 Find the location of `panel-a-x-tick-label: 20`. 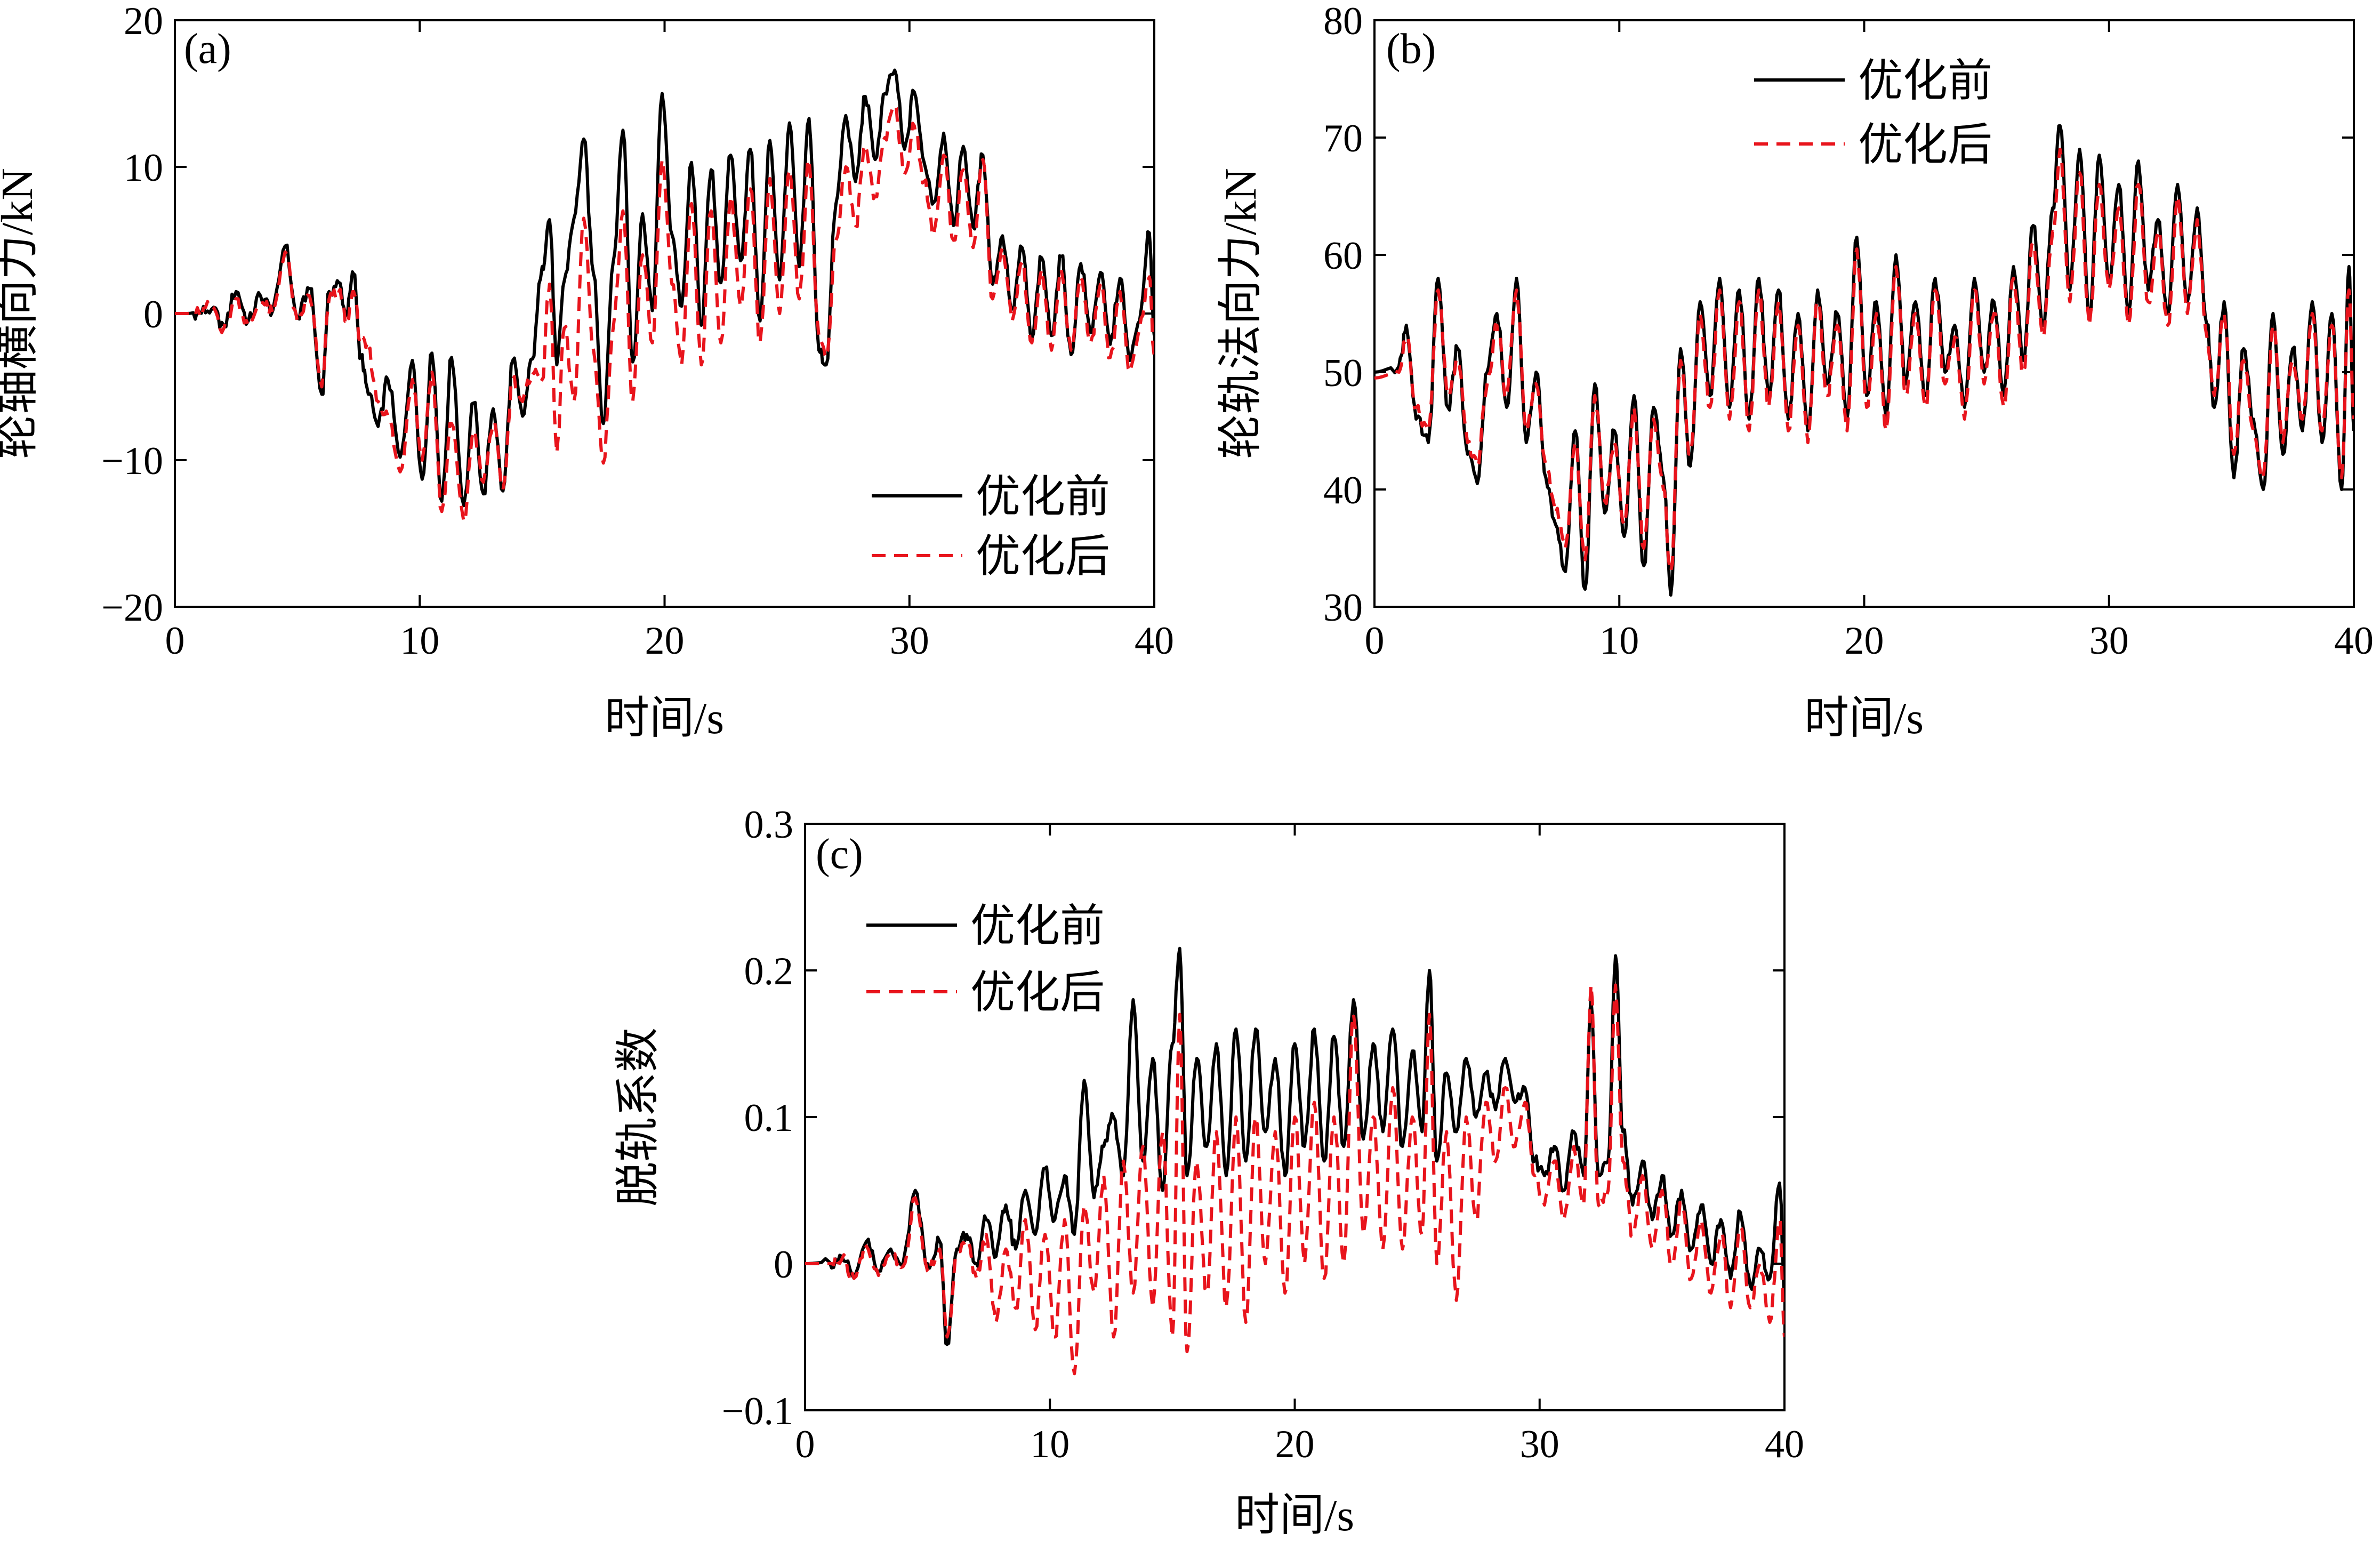

panel-a-x-tick-label: 20 is located at coordinates (665, 641).